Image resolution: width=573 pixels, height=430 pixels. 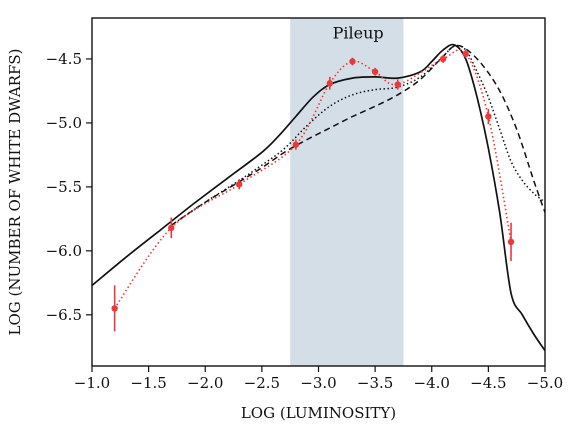 What do you see at coordinates (262, 383) in the screenshot?
I see `x-tick-label: −2.5` at bounding box center [262, 383].